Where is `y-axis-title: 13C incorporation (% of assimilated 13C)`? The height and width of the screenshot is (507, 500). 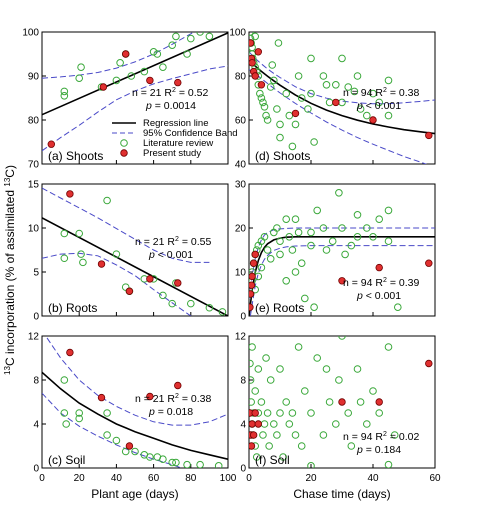 y-axis-title: 13C incorporation (% of assimilated 13C) is located at coordinates (10, 270).